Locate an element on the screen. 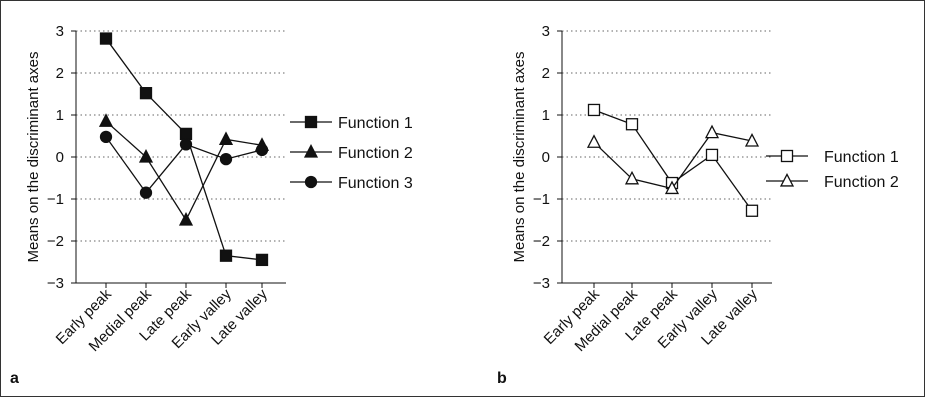  panel-letter: b is located at coordinates (502, 378).